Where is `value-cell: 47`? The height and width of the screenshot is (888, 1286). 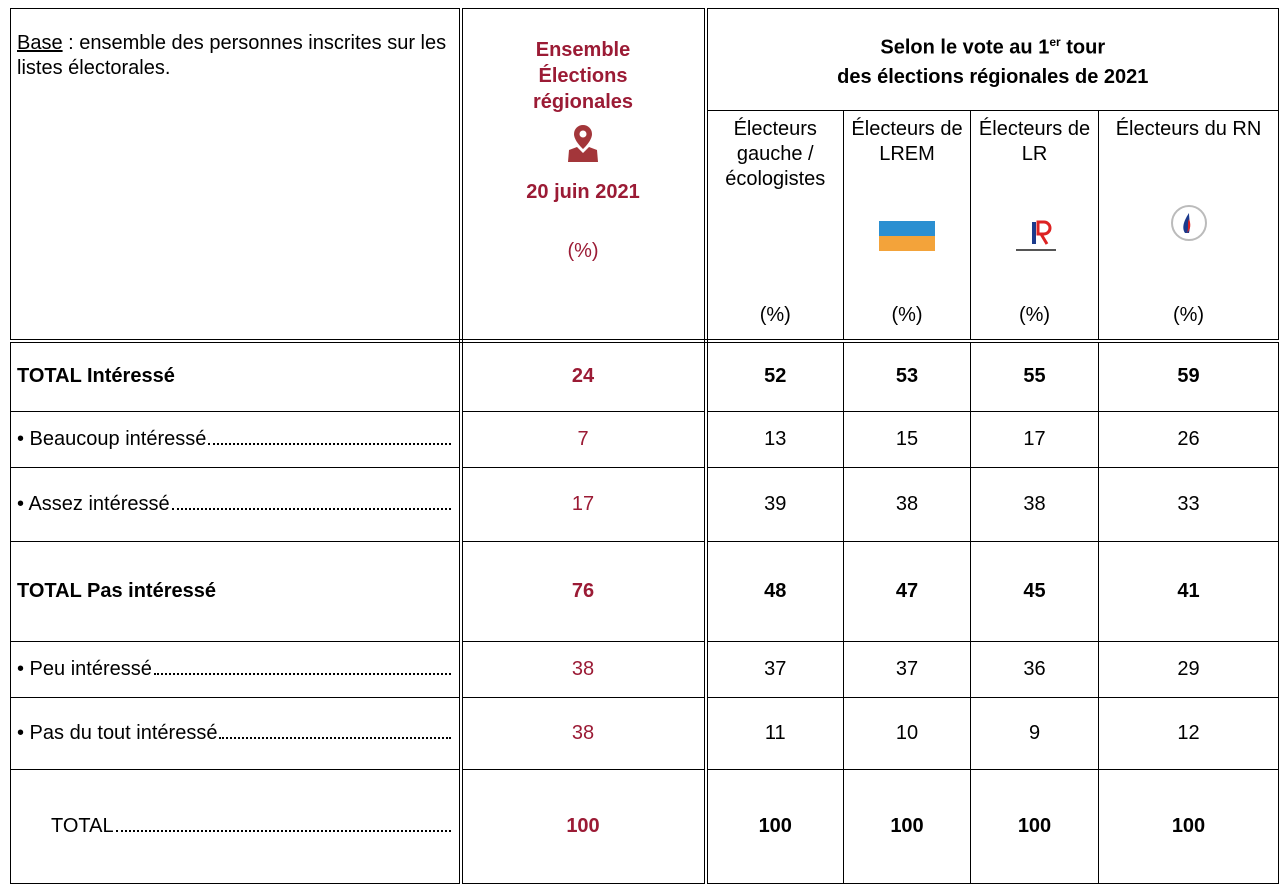 value-cell: 47 is located at coordinates (907, 591).